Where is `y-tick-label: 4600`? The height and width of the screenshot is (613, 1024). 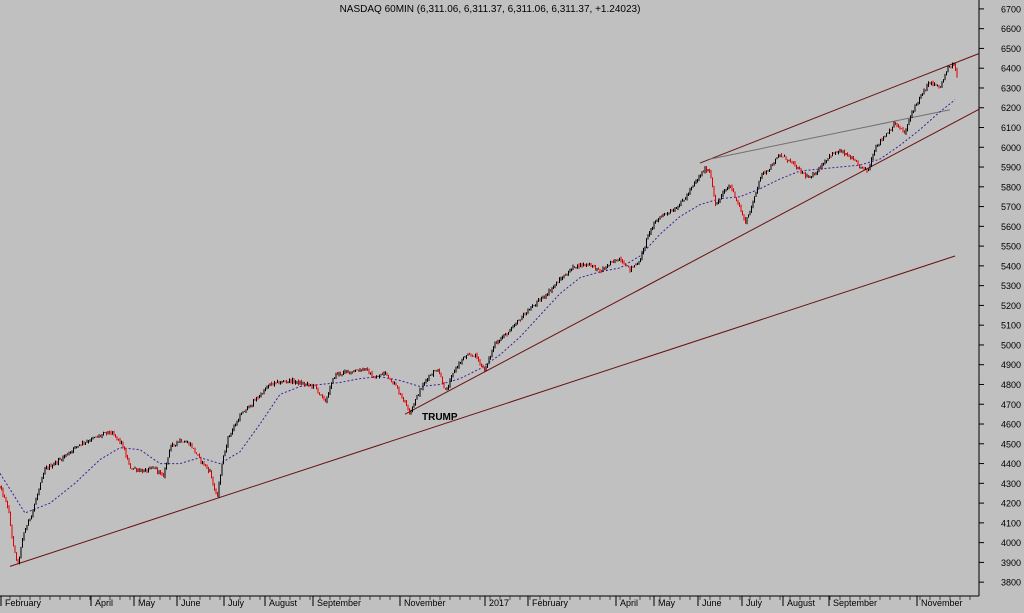 y-tick-label: 4600 is located at coordinates (1011, 425).